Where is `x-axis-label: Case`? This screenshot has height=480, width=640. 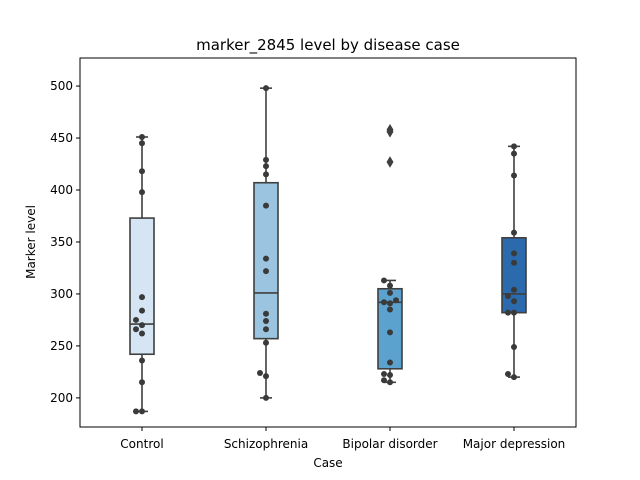
x-axis-label: Case is located at coordinates (327, 463).